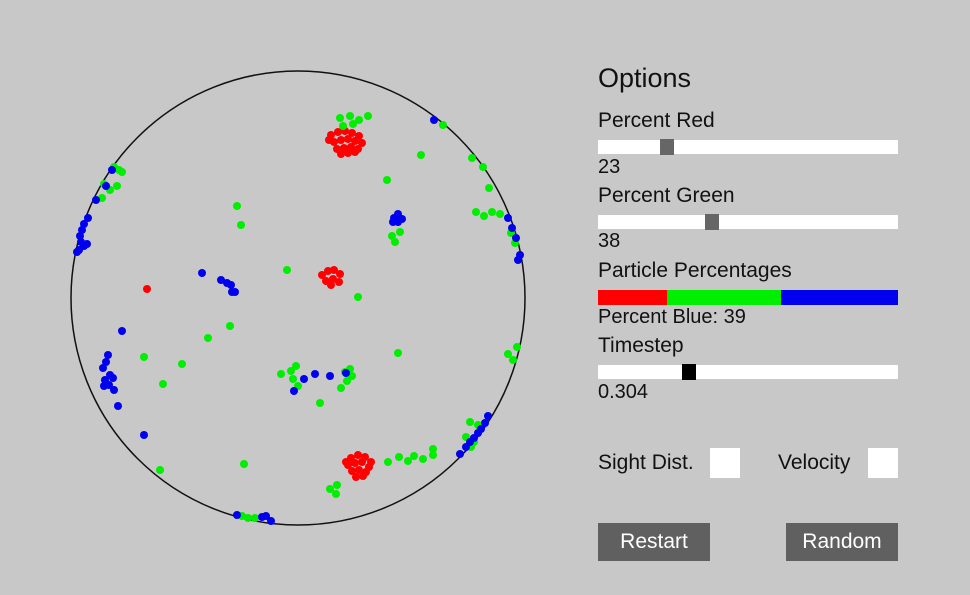 This screenshot has height=595, width=970. I want to click on percent-green-slider-thumb, so click(712, 222).